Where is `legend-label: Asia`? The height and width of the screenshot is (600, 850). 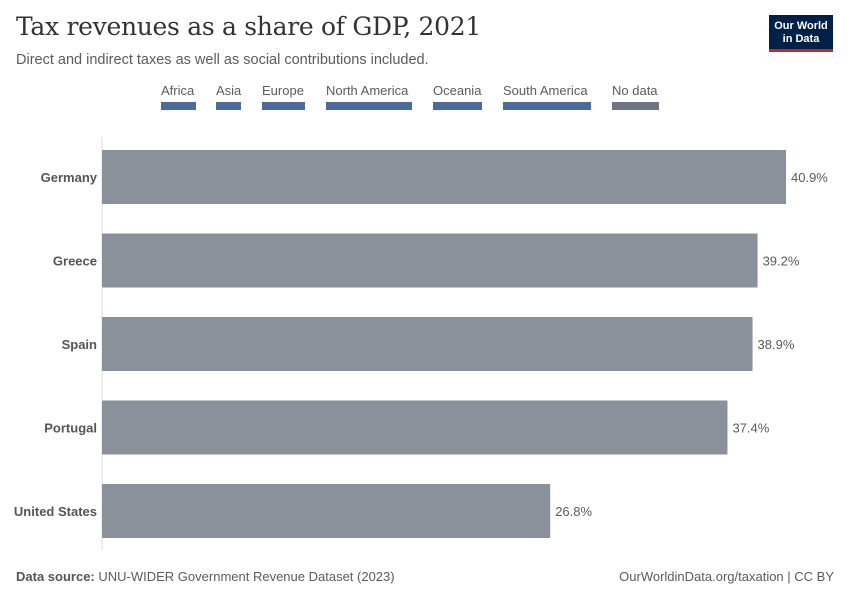
legend-label: Asia is located at coordinates (229, 90).